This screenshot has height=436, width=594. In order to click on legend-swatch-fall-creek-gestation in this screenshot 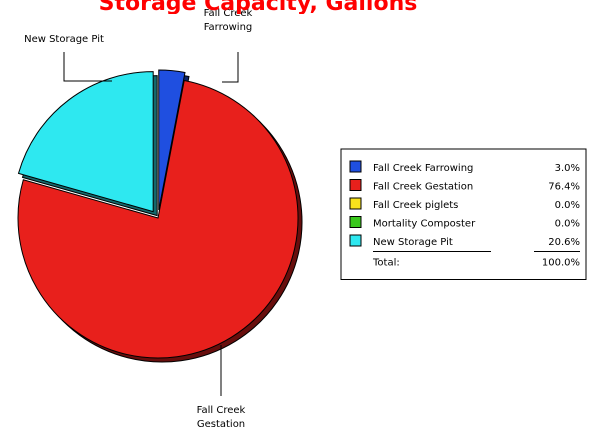, I will do `click(355, 185)`.